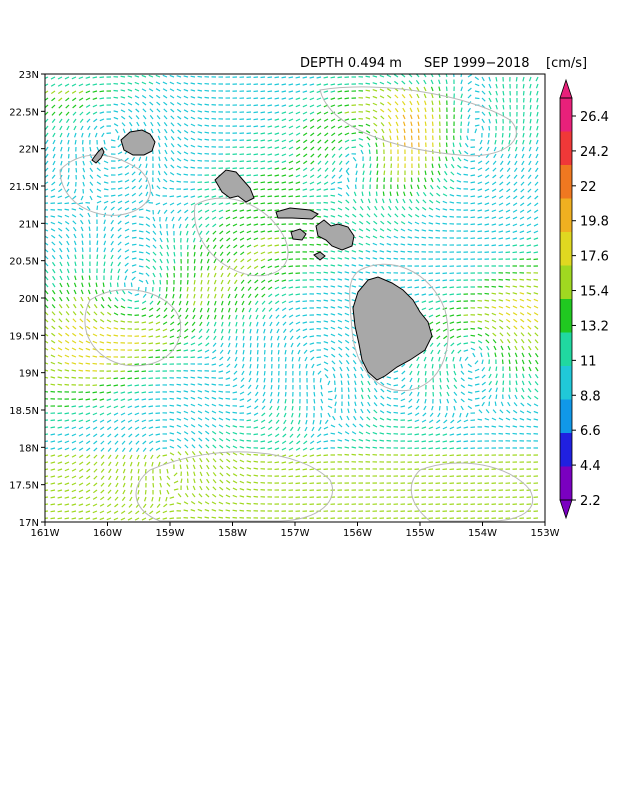 The image size is (618, 800). Describe the element at coordinates (566, 316) in the screenshot. I see `colorbar-segment` at that location.